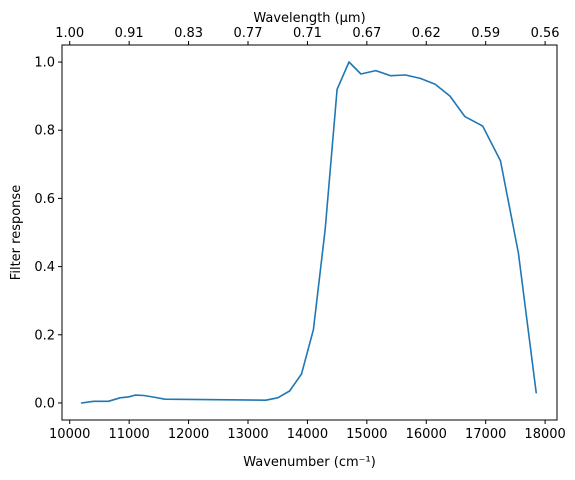 The image size is (575, 480). Describe the element at coordinates (44, 403) in the screenshot. I see `y-tick-label: 0.0` at that location.